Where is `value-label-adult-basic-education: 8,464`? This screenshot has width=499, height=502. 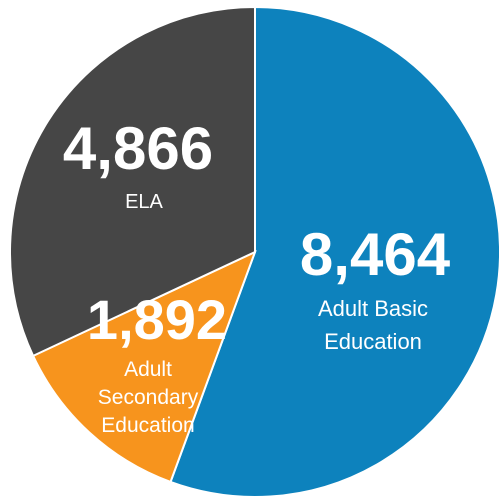 value-label-adult-basic-education: 8,464 is located at coordinates (375, 254).